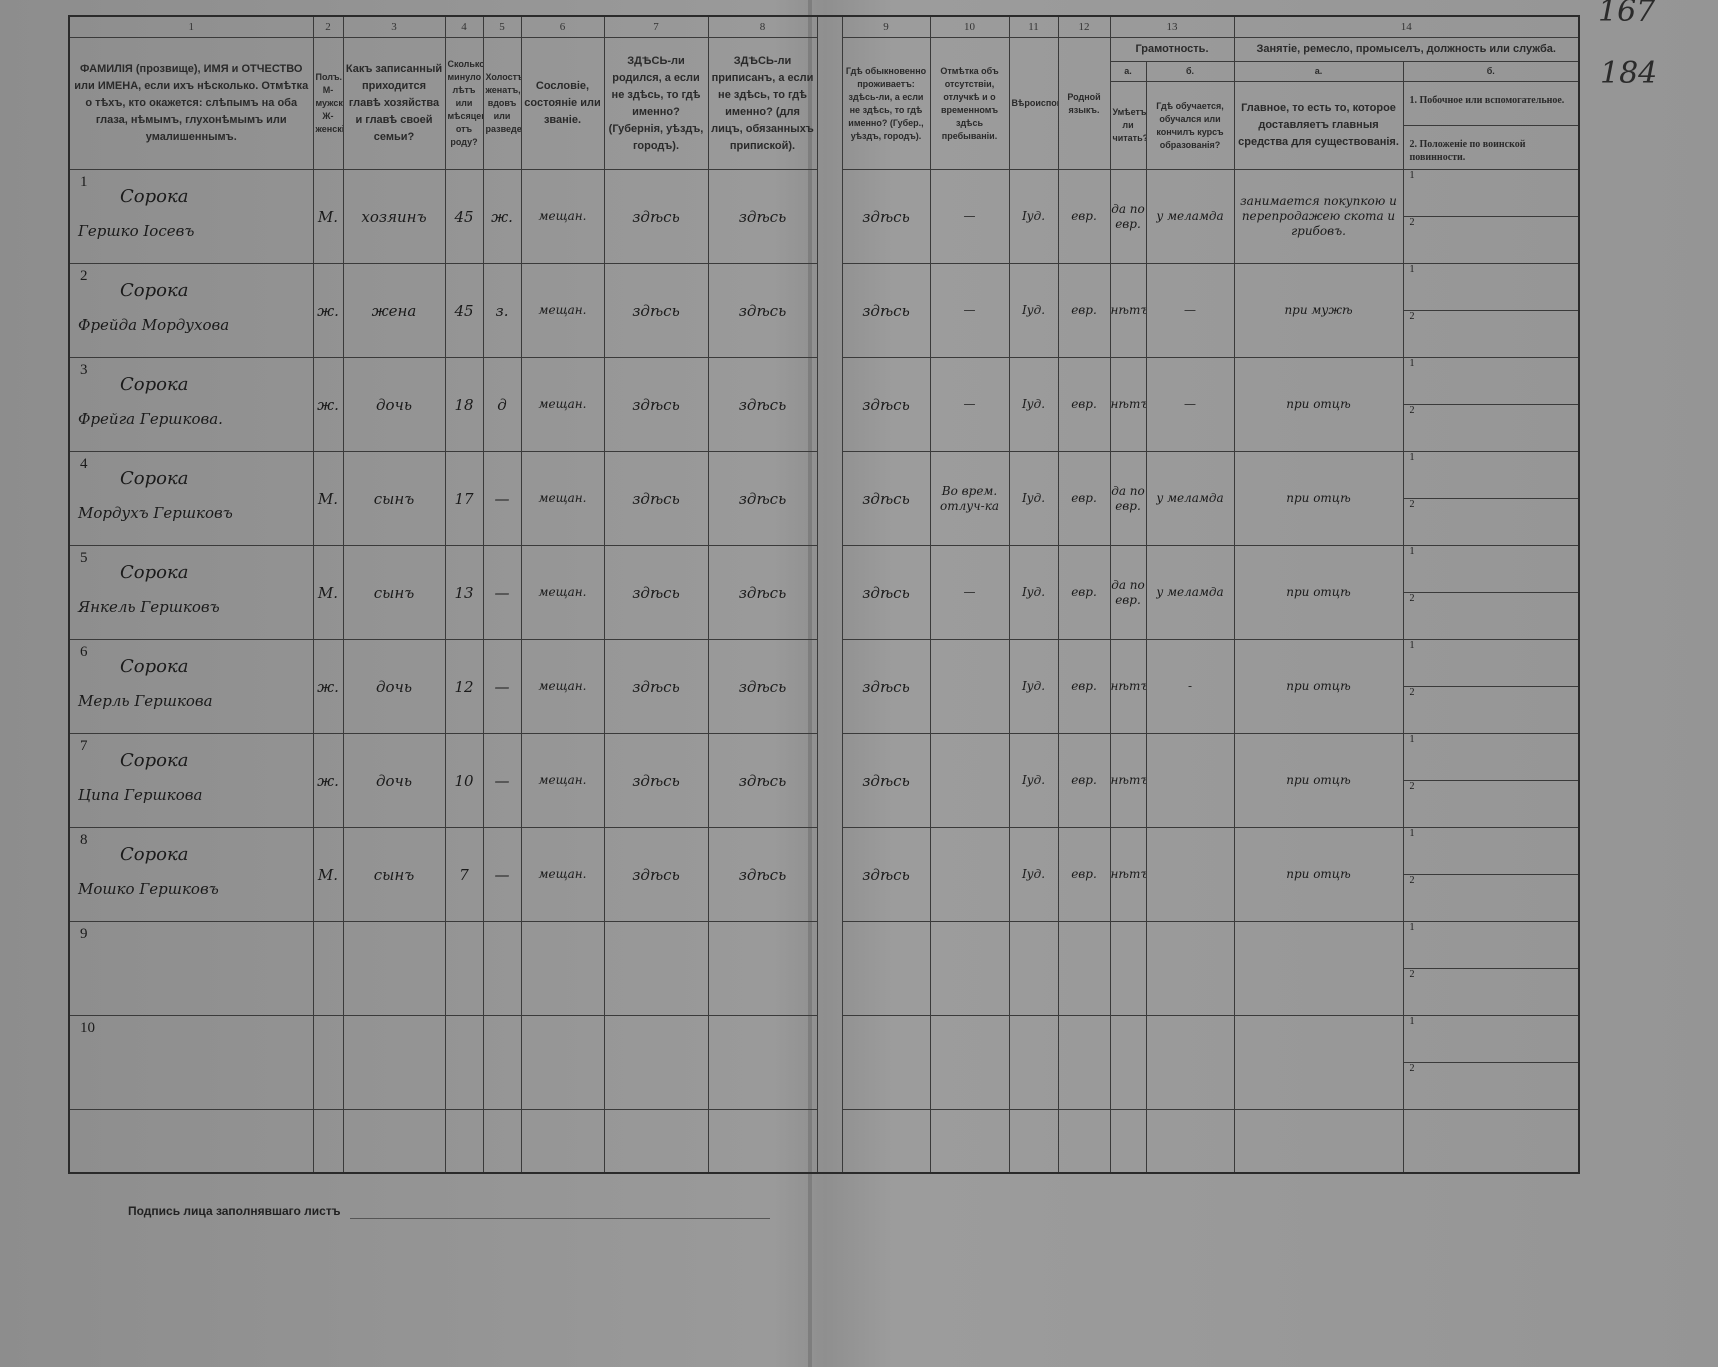 This screenshot has height=1367, width=1718. Describe the element at coordinates (1318, 1062) in the screenshot. I see `occupation-cell` at that location.